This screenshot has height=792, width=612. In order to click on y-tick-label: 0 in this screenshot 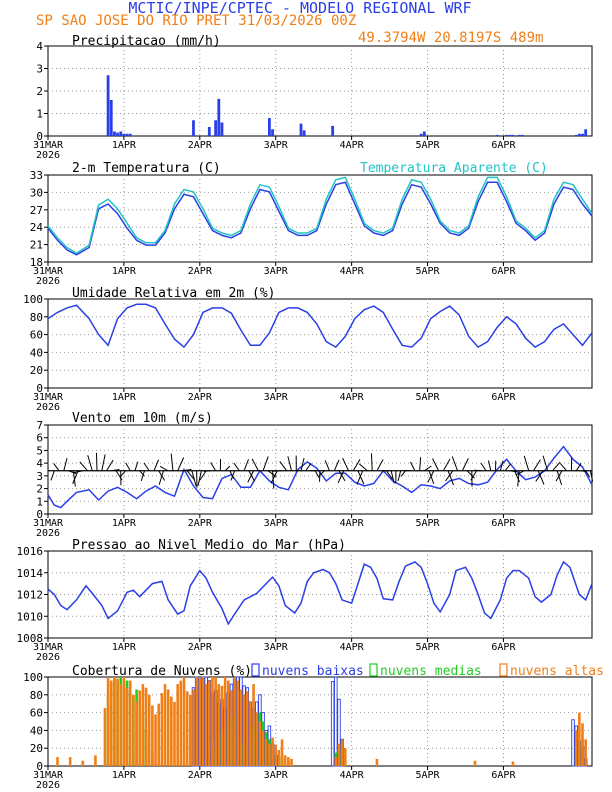, I will do `click(39, 514)`.